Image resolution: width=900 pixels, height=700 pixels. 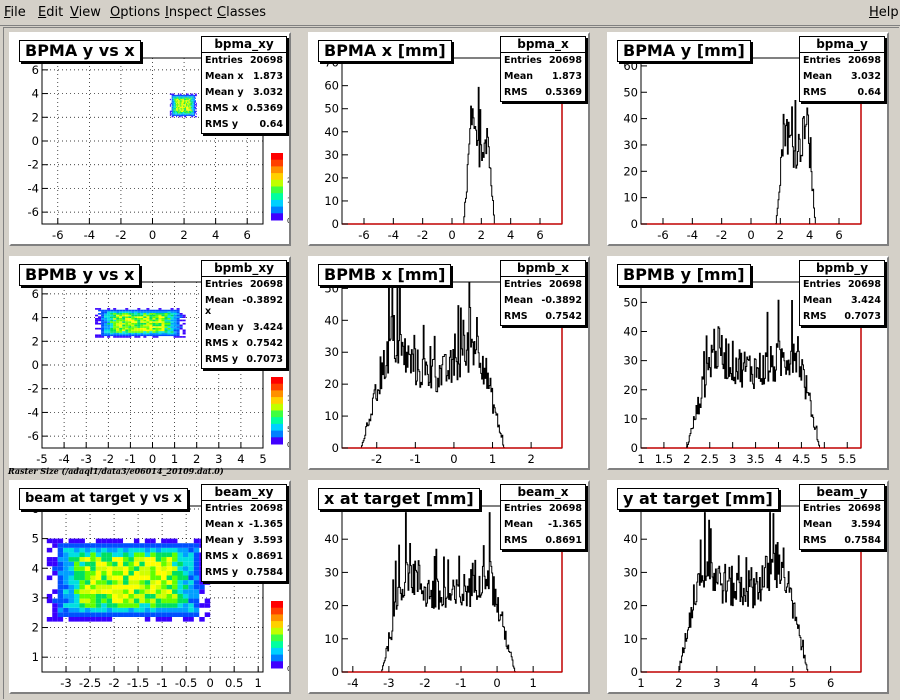 What do you see at coordinates (288, 669) in the screenshot?
I see `palette-tick-label: 0` at bounding box center [288, 669].